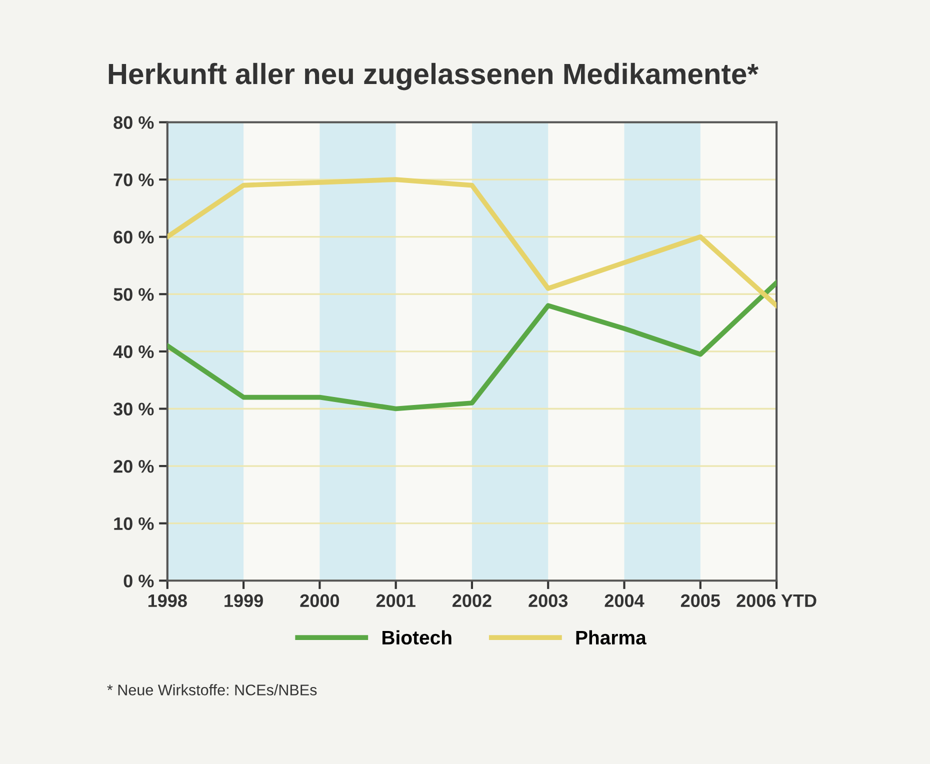  Describe the element at coordinates (700, 601) in the screenshot. I see `x-tick-label: 2005` at that location.